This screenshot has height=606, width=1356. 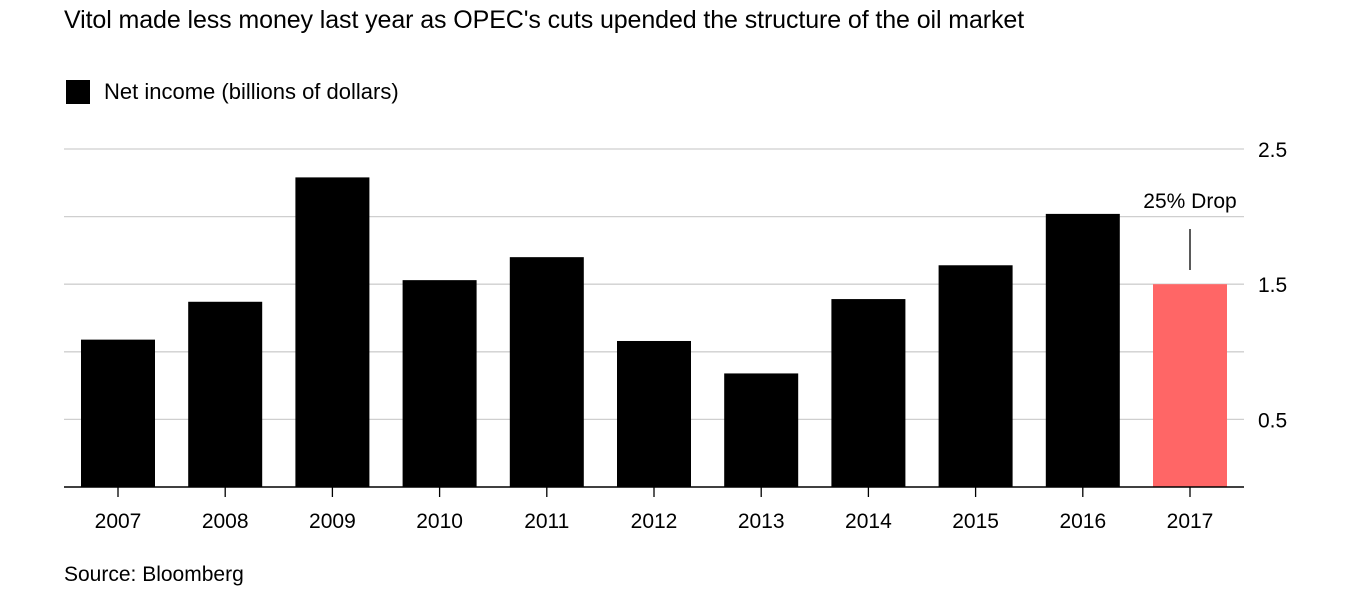 I want to click on bar-2014, so click(x=868, y=393).